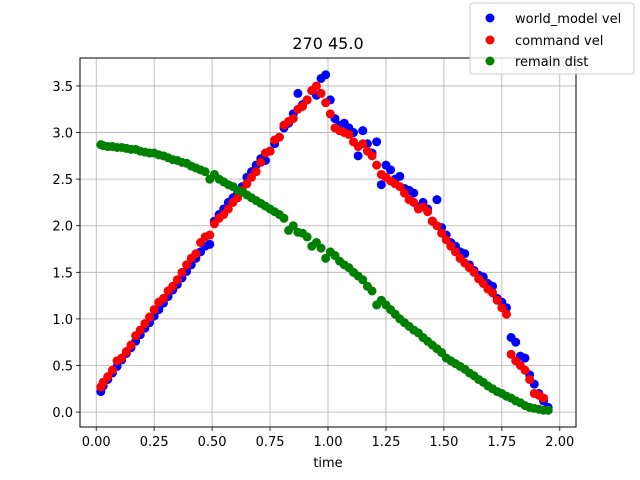 The height and width of the screenshot is (480, 640). Describe the element at coordinates (62, 273) in the screenshot. I see `y-tick-label: 1.5` at that location.